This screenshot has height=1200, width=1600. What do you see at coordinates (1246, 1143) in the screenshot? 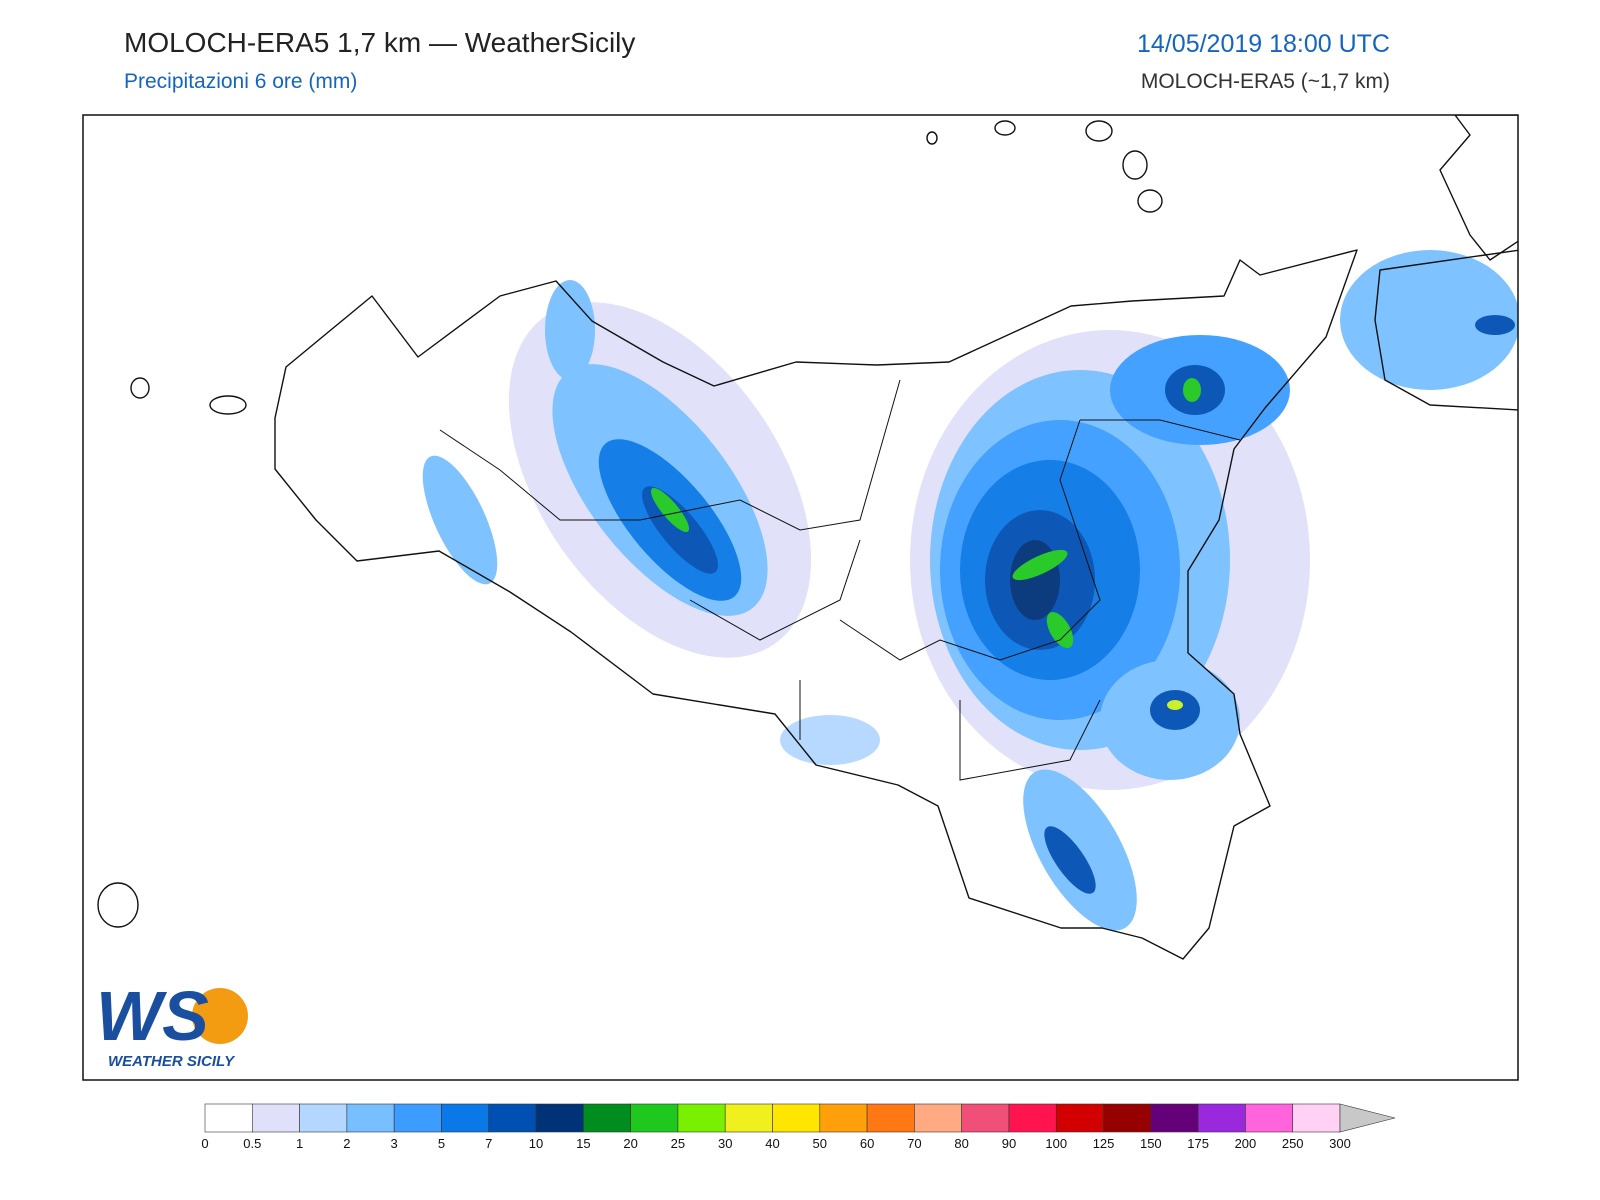
I see `colorbar-tick-label: 200` at bounding box center [1246, 1143].